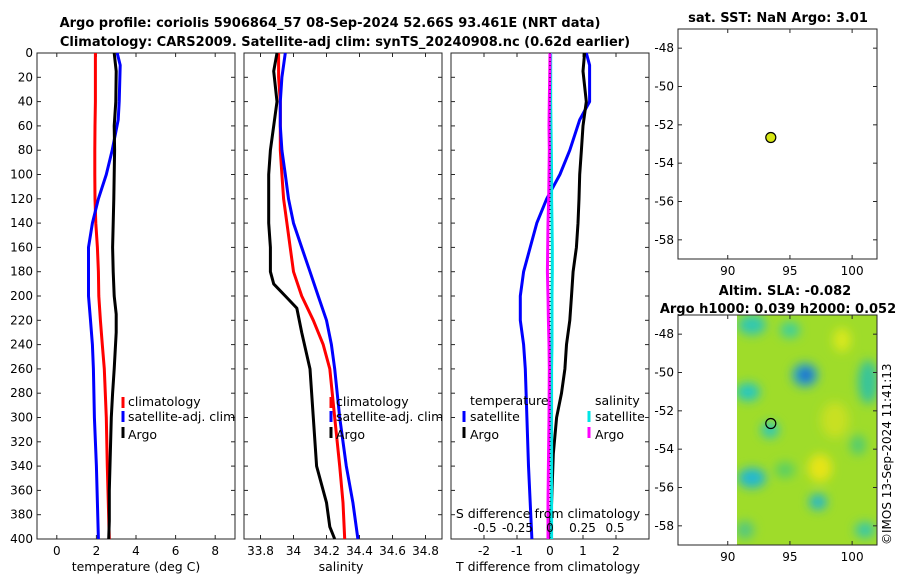 The image size is (900, 580). What do you see at coordinates (21, 296) in the screenshot?
I see `temperature-ytick-label: 200` at bounding box center [21, 296].